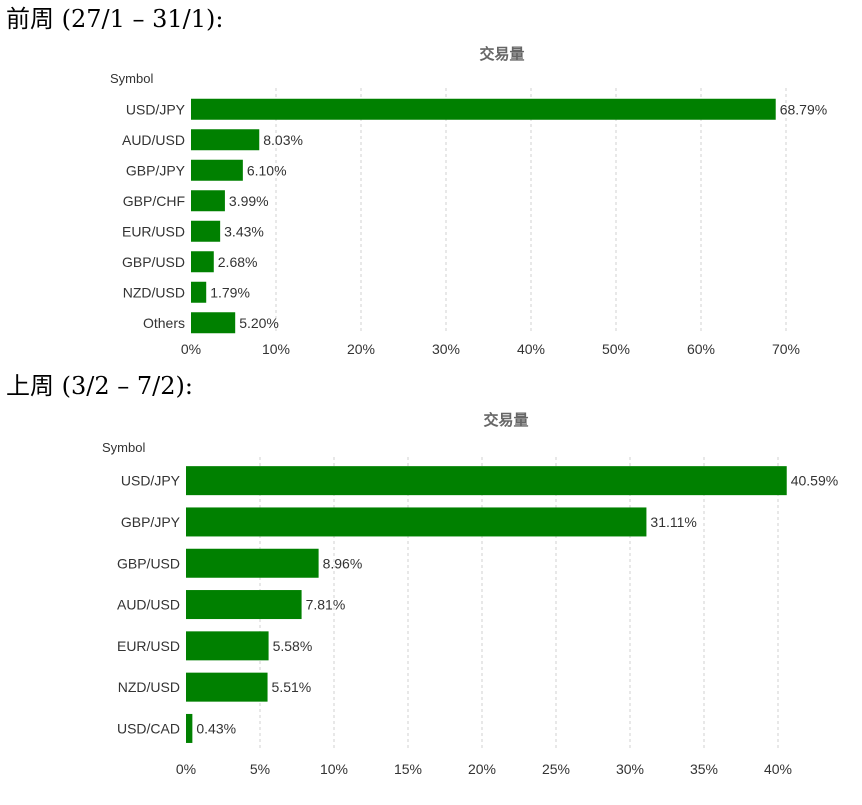  I want to click on data-label: 31.11%, so click(673, 522).